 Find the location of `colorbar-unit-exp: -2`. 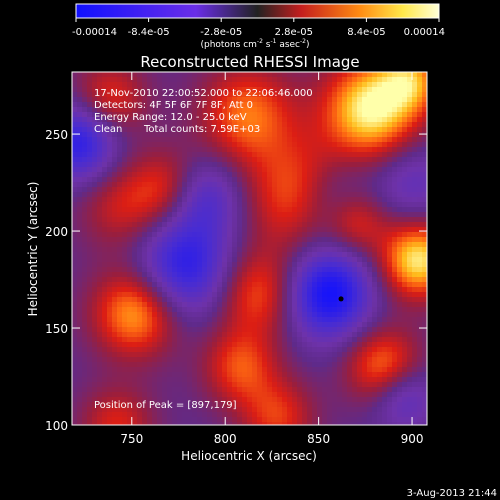

colorbar-unit-exp: -2 is located at coordinates (260, 41).